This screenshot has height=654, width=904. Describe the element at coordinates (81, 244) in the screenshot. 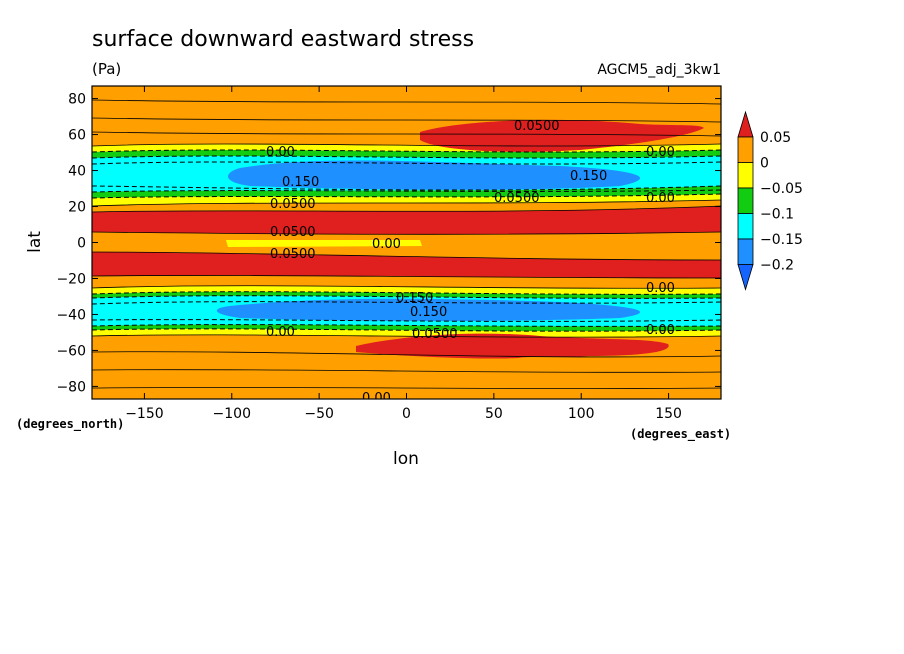

I see `y-tick-label: 0` at that location.